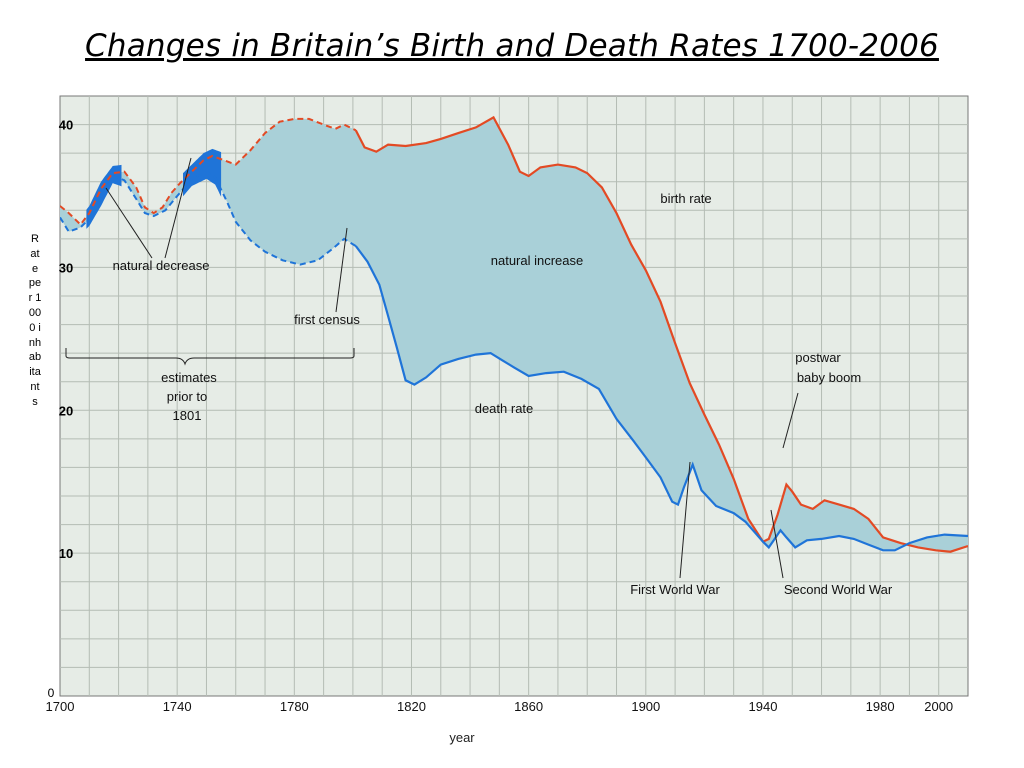 This screenshot has width=1024, height=768. Describe the element at coordinates (187, 415) in the screenshot. I see `estimates-line-3: 1801` at that location.